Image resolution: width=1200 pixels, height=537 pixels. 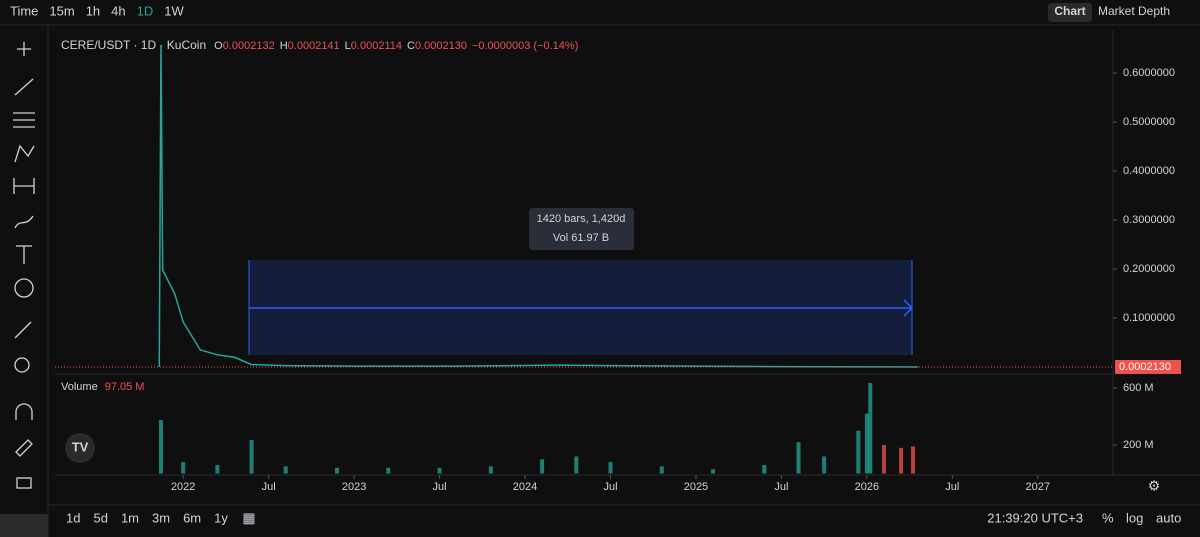 What do you see at coordinates (1154, 486) in the screenshot?
I see `settings-icon: ⚙` at bounding box center [1154, 486].